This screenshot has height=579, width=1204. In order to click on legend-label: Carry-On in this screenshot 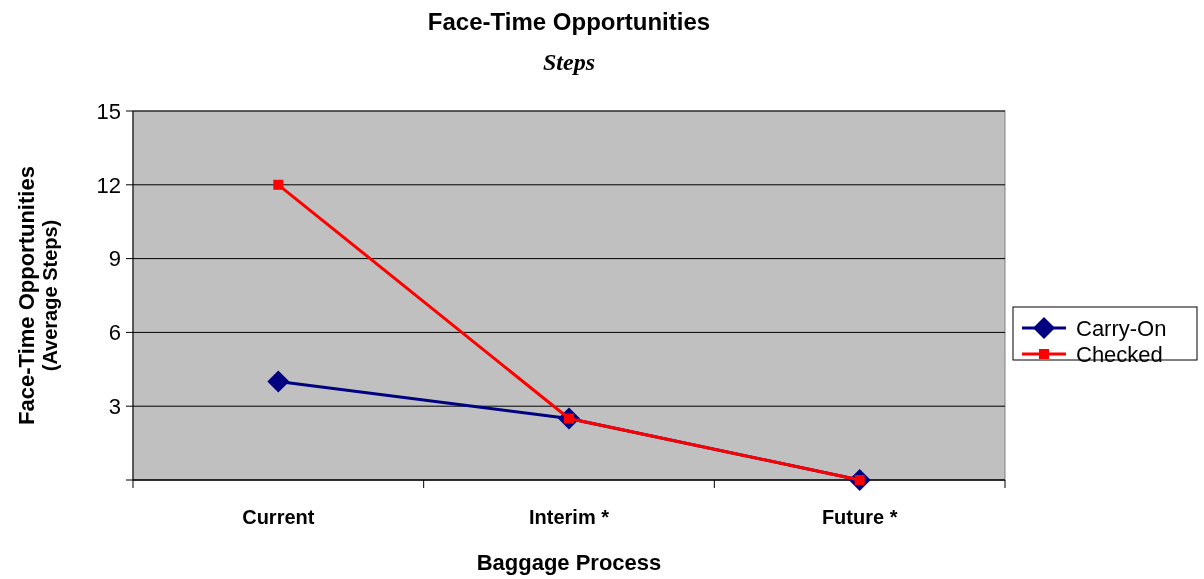, I will do `click(1121, 328)`.